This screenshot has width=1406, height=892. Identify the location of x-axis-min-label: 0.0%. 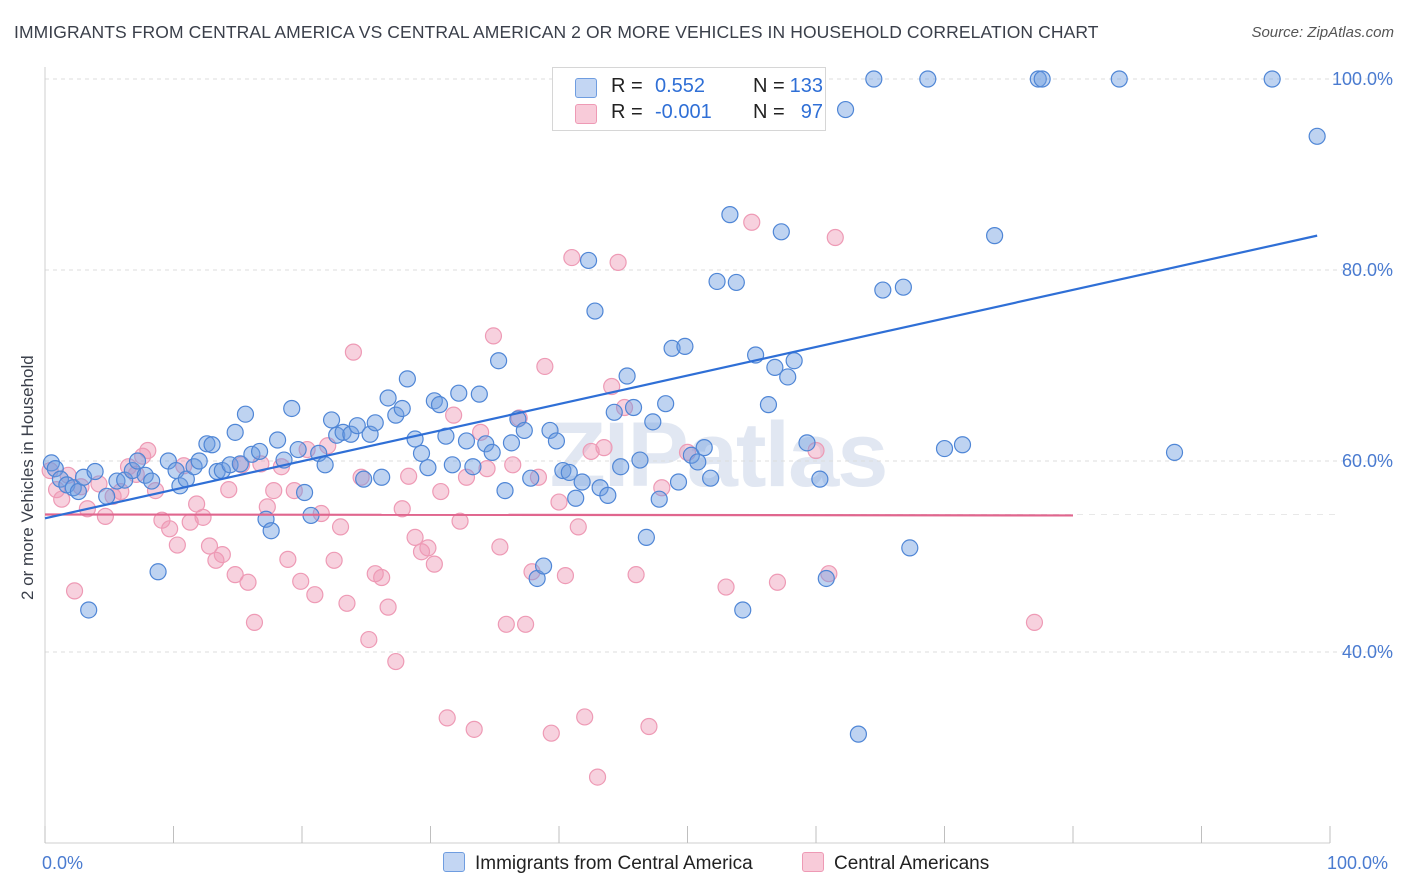
(63, 863).